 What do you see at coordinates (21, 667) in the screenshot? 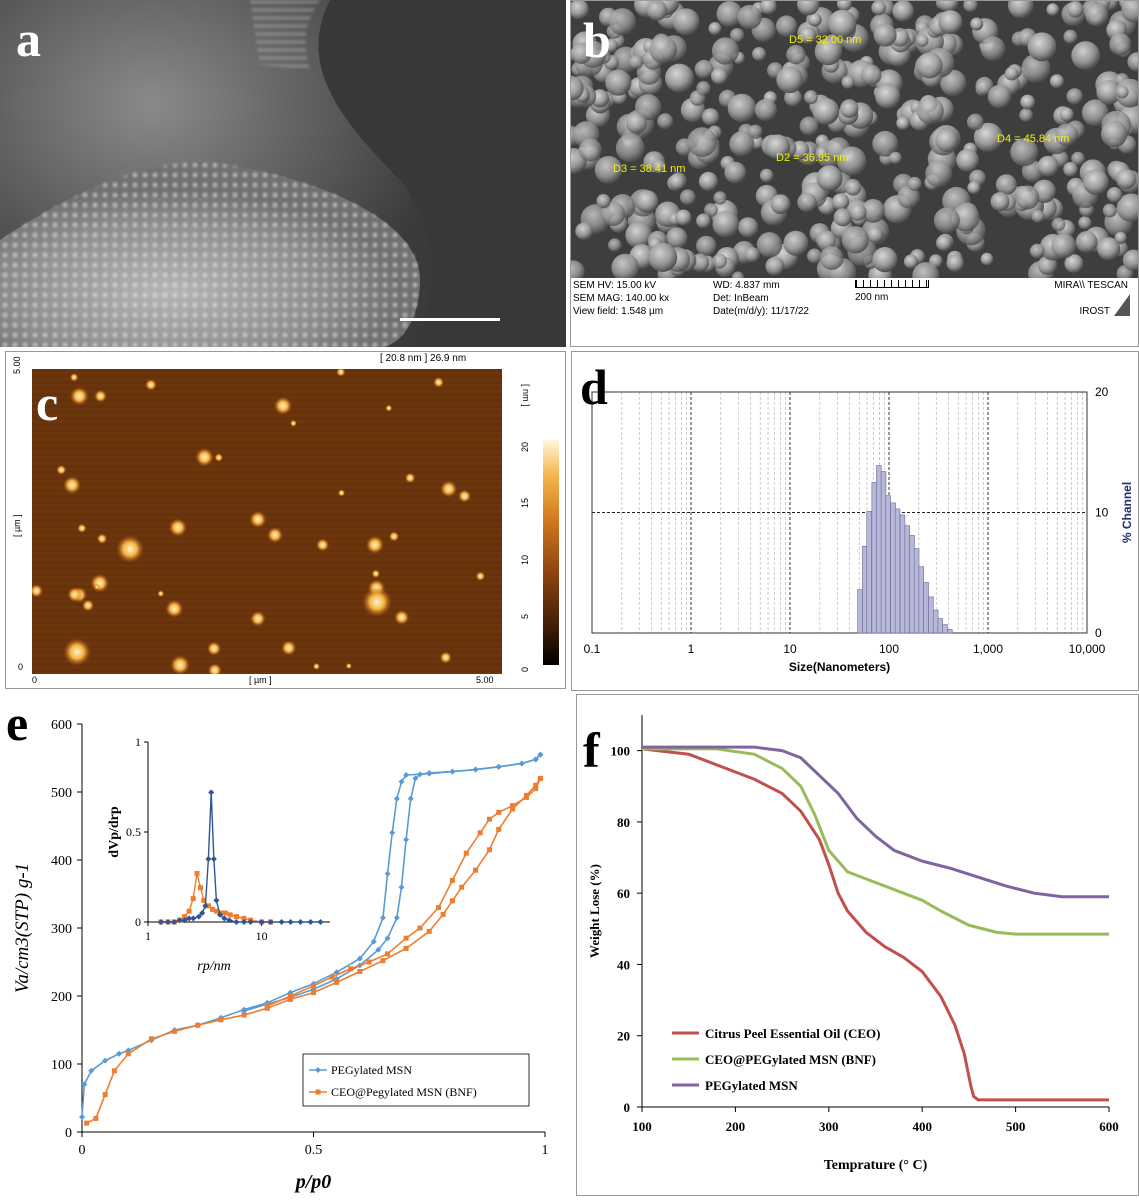
I see `afm-y-tick-bottom: 0` at bounding box center [21, 667].